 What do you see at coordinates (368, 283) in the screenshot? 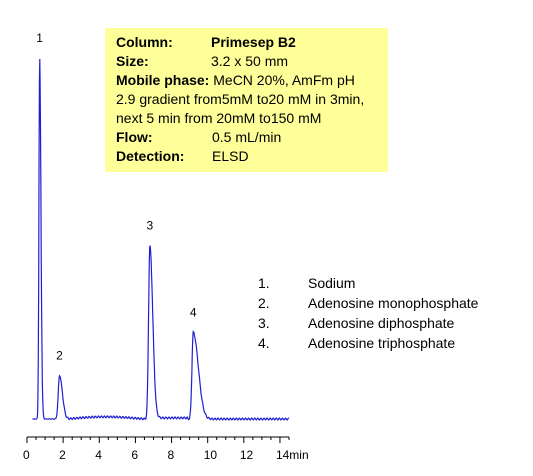
I see `legend-item-1: 1. Sodium` at bounding box center [368, 283].